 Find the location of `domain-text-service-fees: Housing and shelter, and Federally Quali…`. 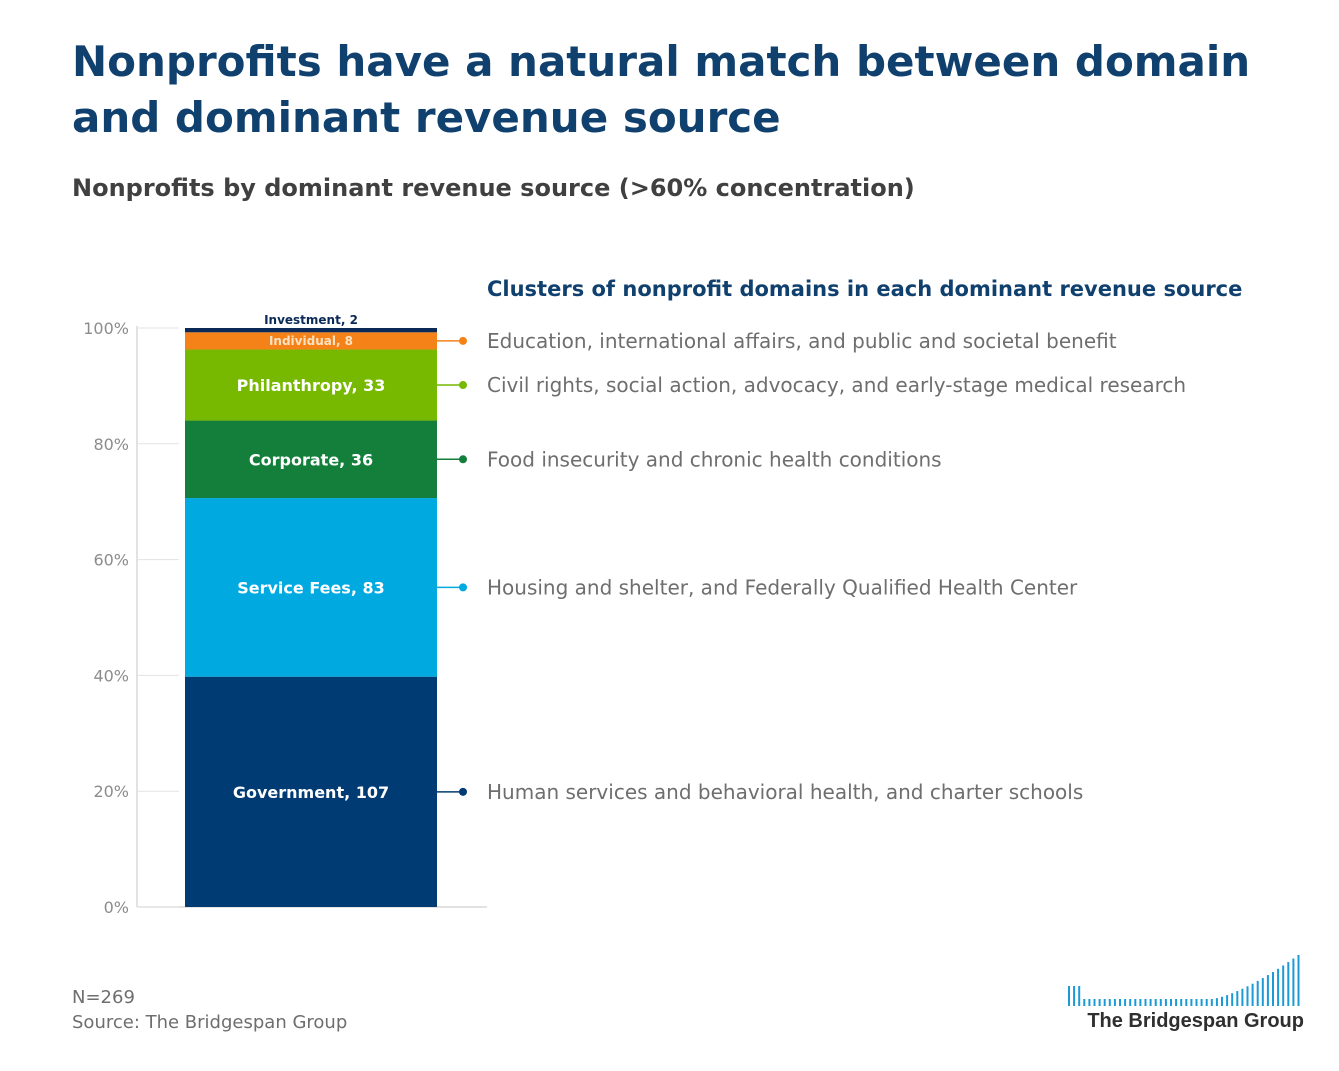

domain-text-service-fees: Housing and shelter, and Federally Quali… is located at coordinates (782, 587).